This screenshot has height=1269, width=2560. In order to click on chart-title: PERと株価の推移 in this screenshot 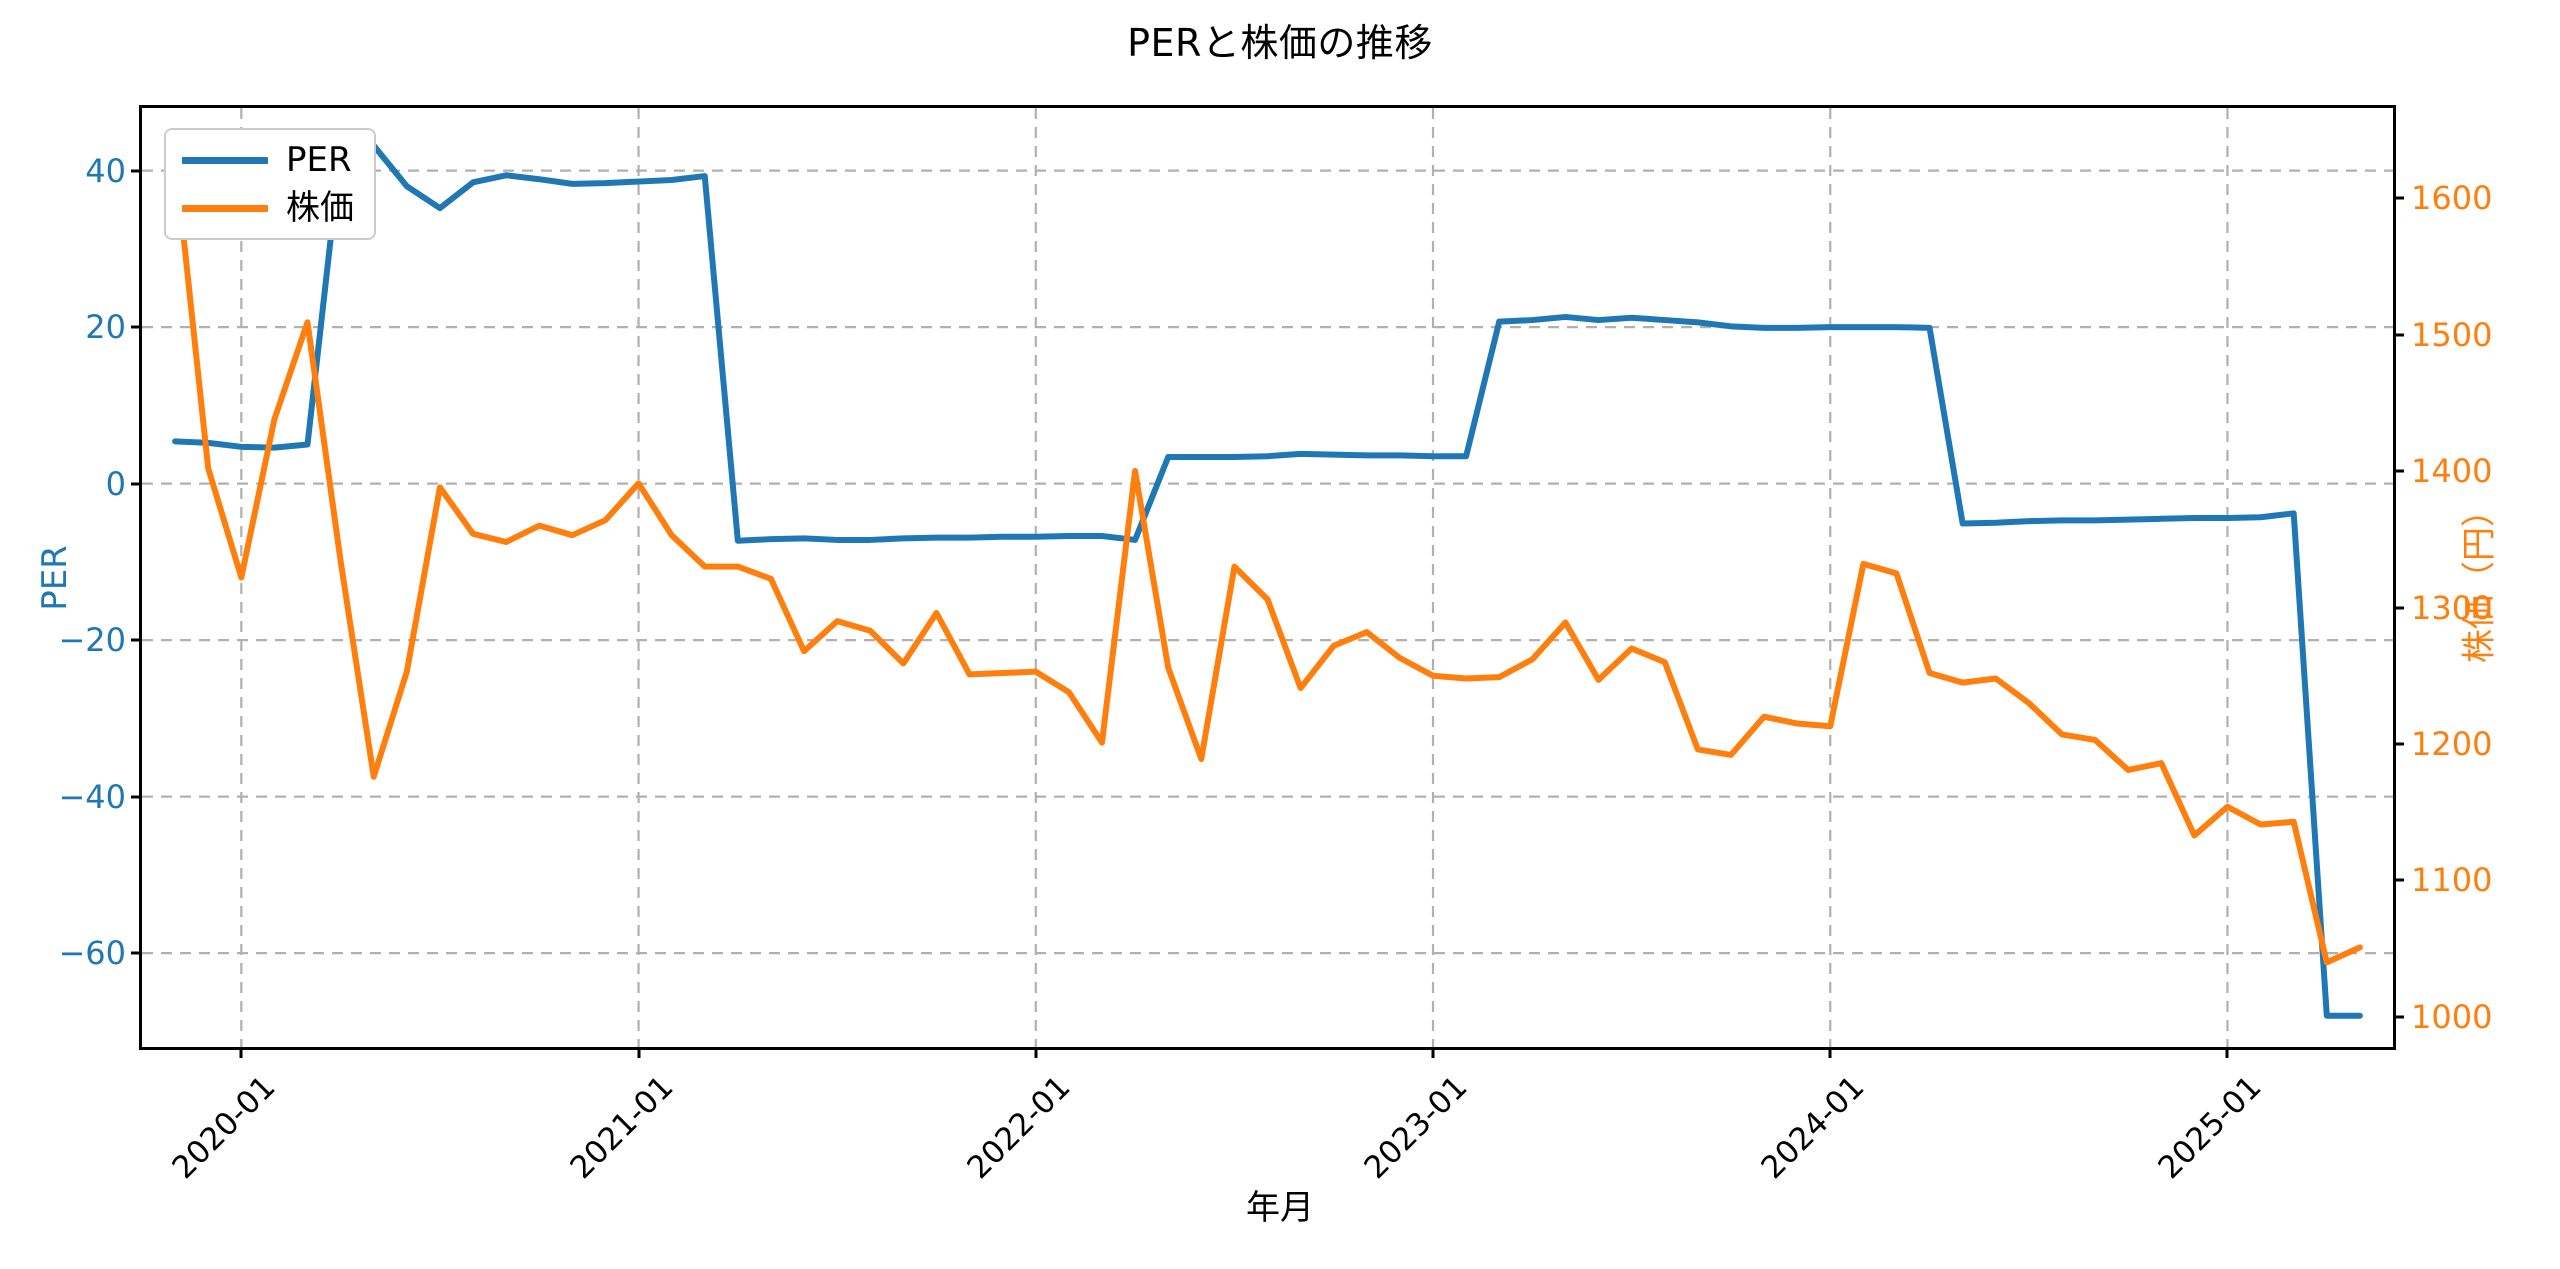, I will do `click(1280, 43)`.